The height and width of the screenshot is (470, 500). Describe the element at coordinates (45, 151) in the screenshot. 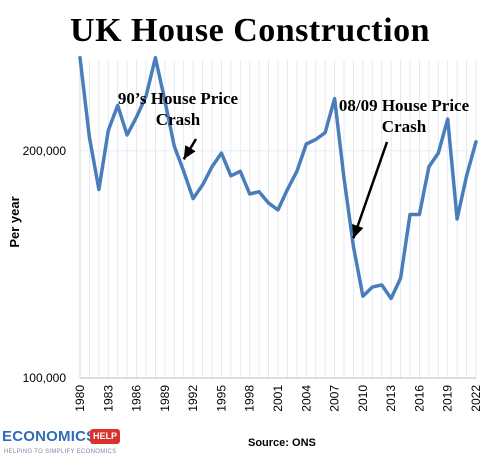

I see `y-tick-label: 200,000` at that location.